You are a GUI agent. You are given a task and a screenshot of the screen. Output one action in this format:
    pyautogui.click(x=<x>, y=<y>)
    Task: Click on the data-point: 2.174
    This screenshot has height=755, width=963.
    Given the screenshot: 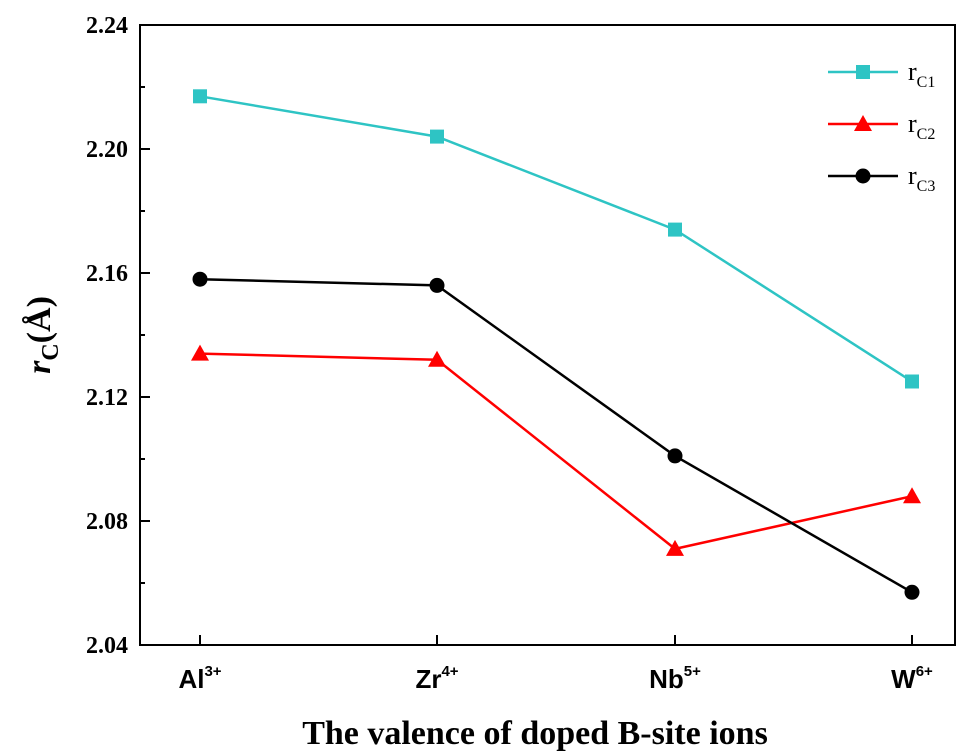 What is the action you would take?
    pyautogui.click(x=675, y=229)
    